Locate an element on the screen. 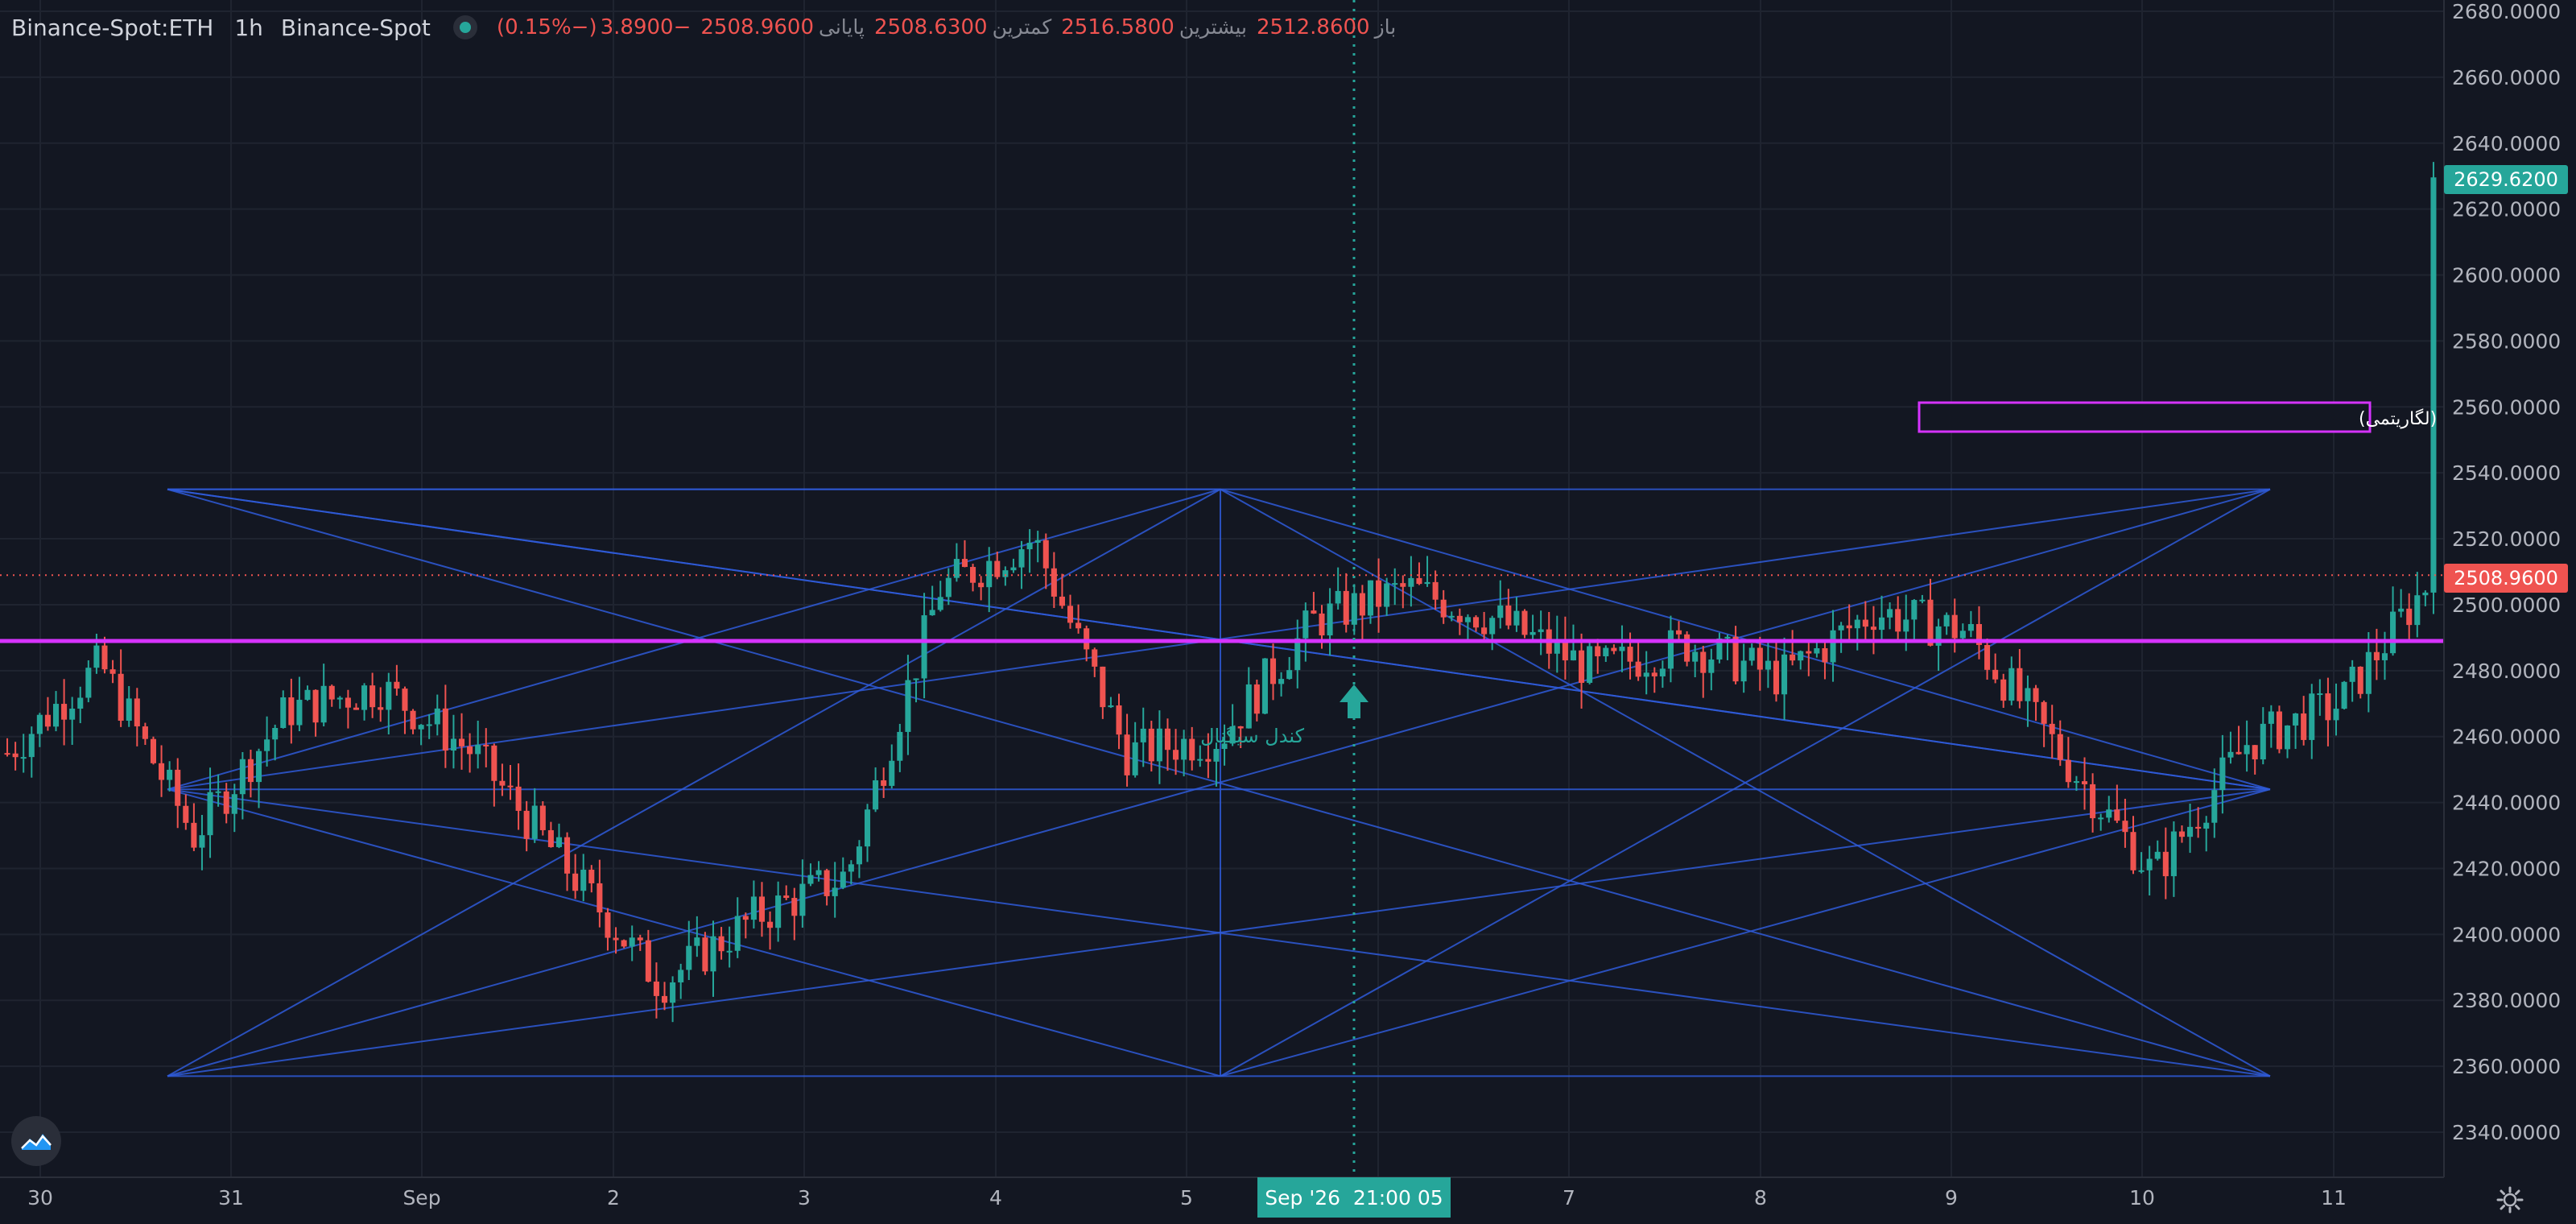 This screenshot has height=1224, width=2576. signal-arrow-icon: کندل سیگنال is located at coordinates (1284, 715).